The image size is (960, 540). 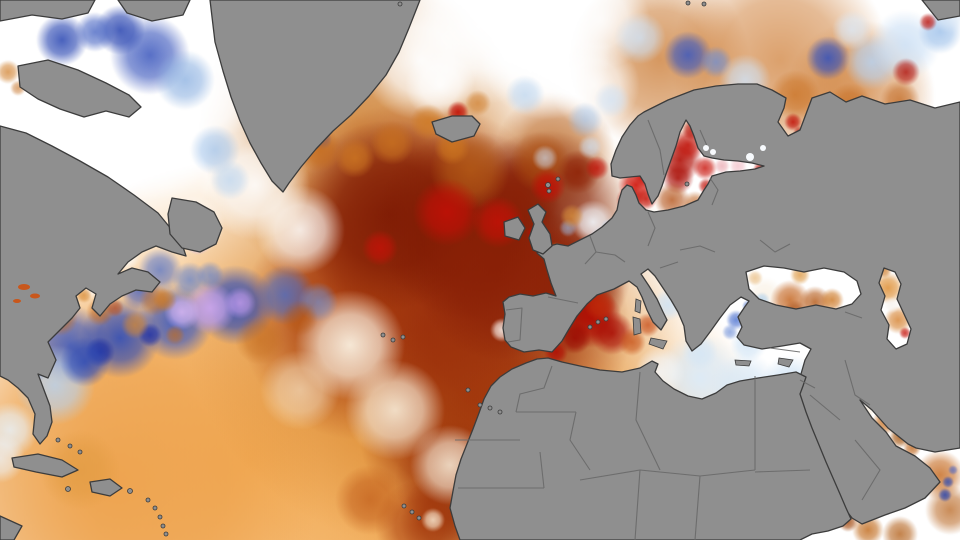 What do you see at coordinates (106, 487) in the screenshot?
I see `land-hispaniola` at bounding box center [106, 487].